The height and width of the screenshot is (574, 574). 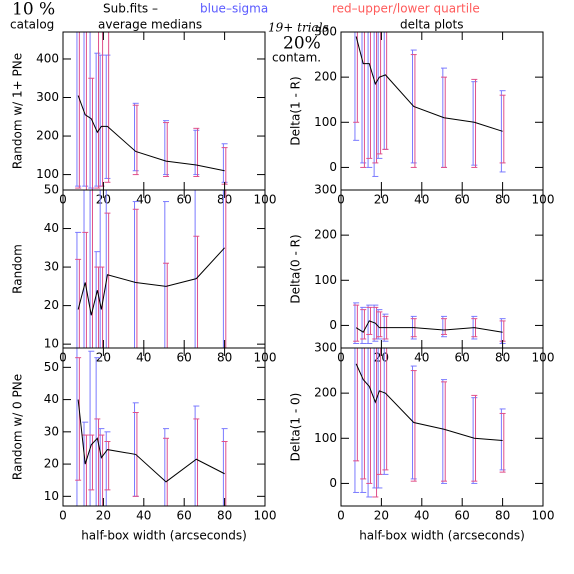 I want to click on quartile-key: red–upper/lower quartile, so click(x=406, y=9).